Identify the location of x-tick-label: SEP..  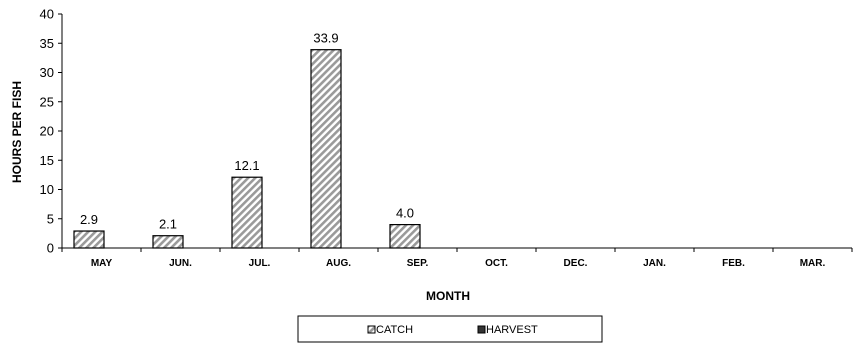
(418, 263).